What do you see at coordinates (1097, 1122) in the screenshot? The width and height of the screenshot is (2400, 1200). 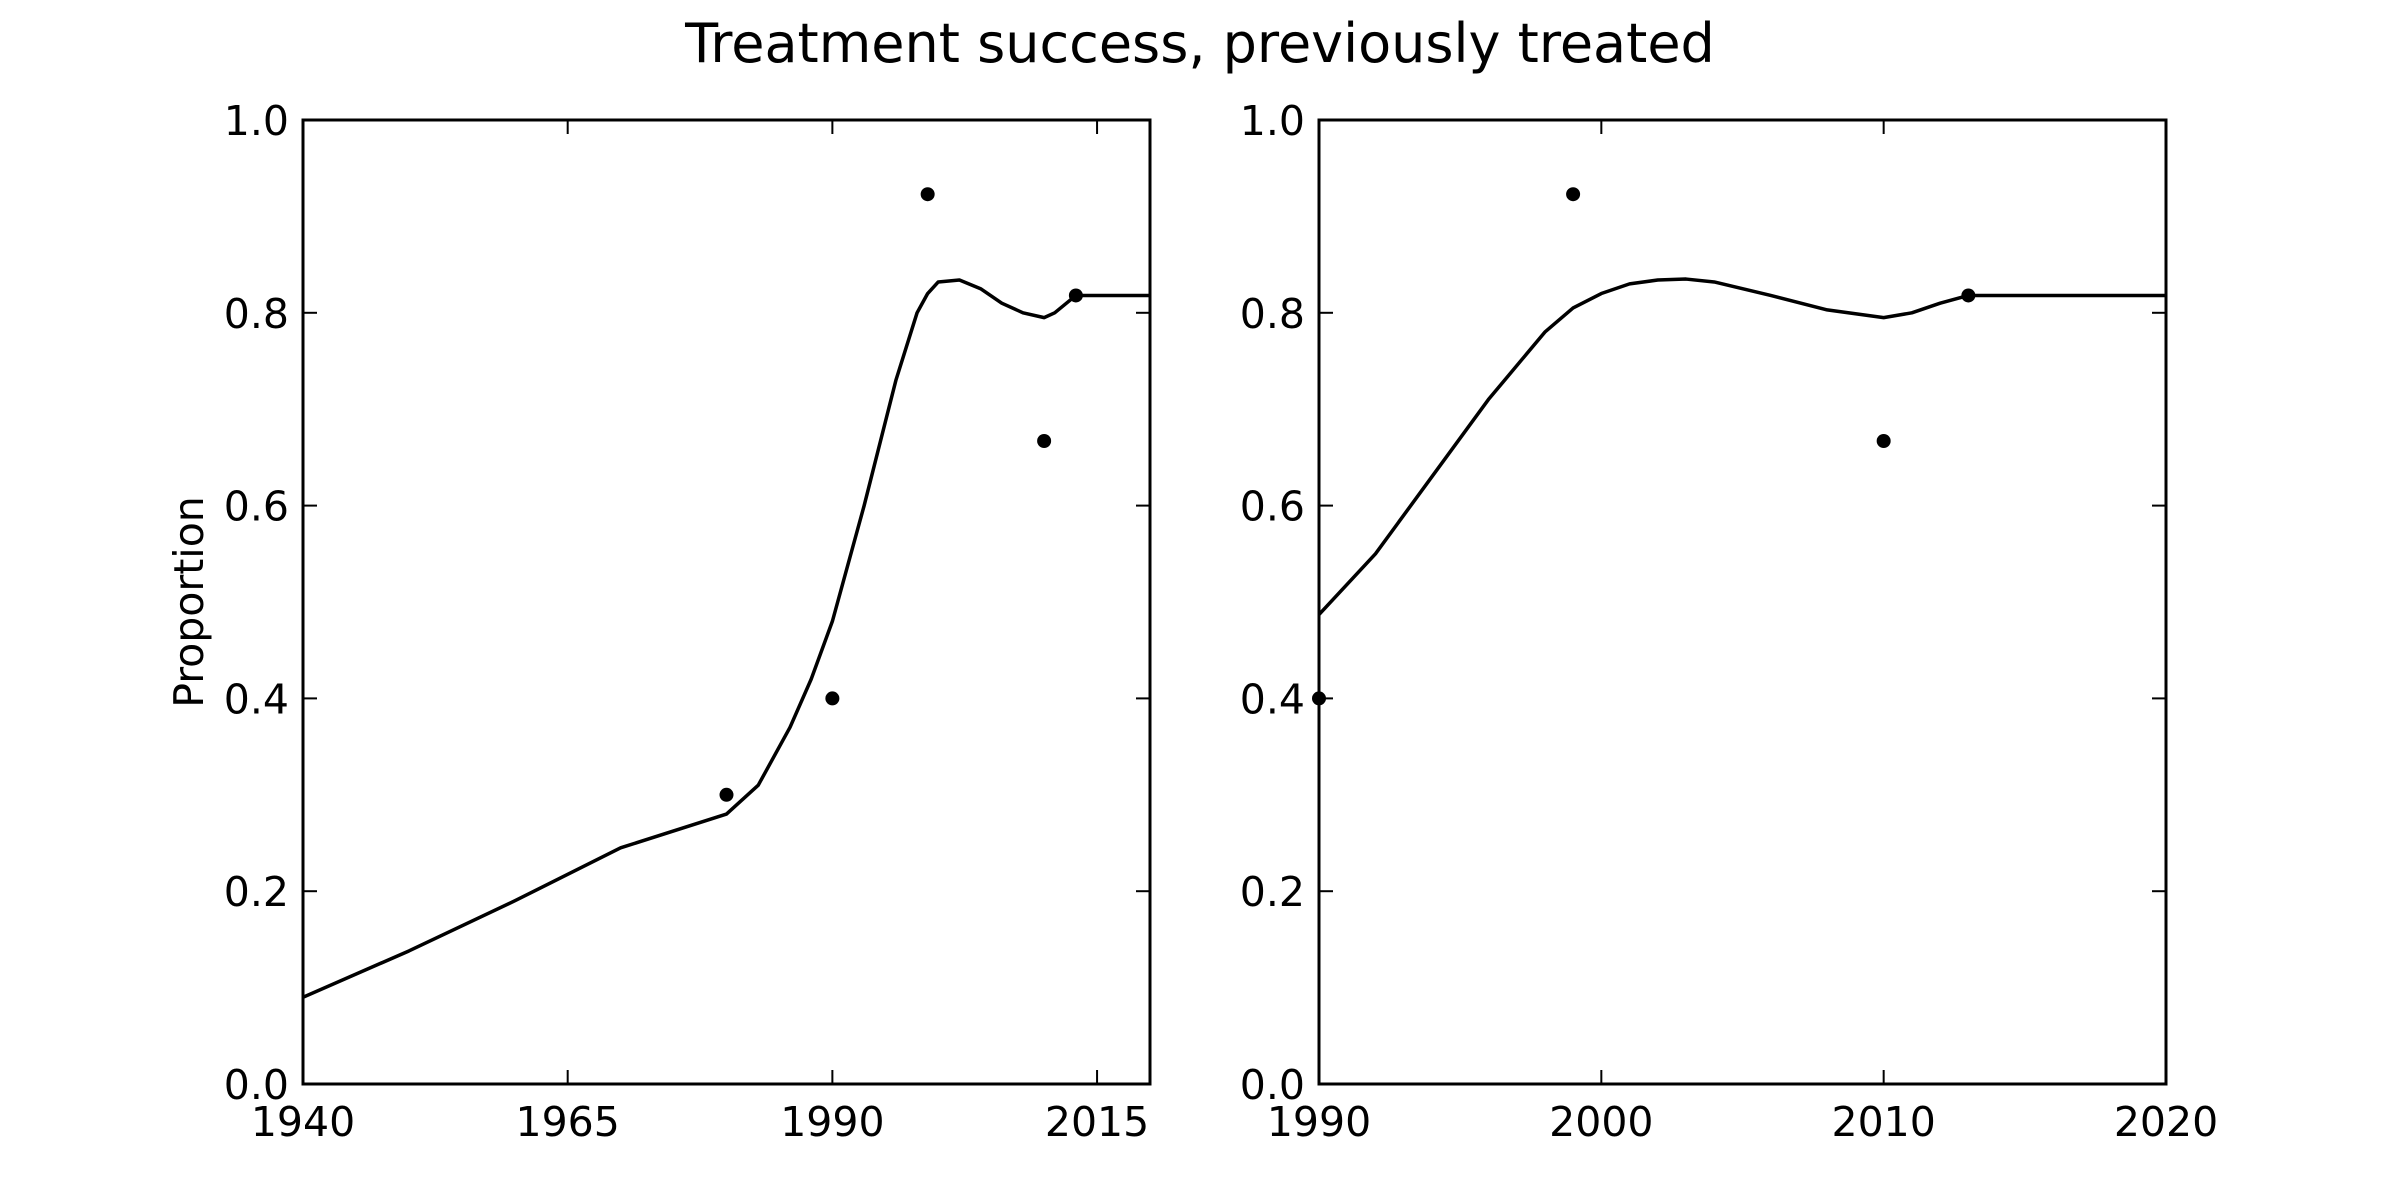 I see `x-tick-label: 2015` at bounding box center [1097, 1122].